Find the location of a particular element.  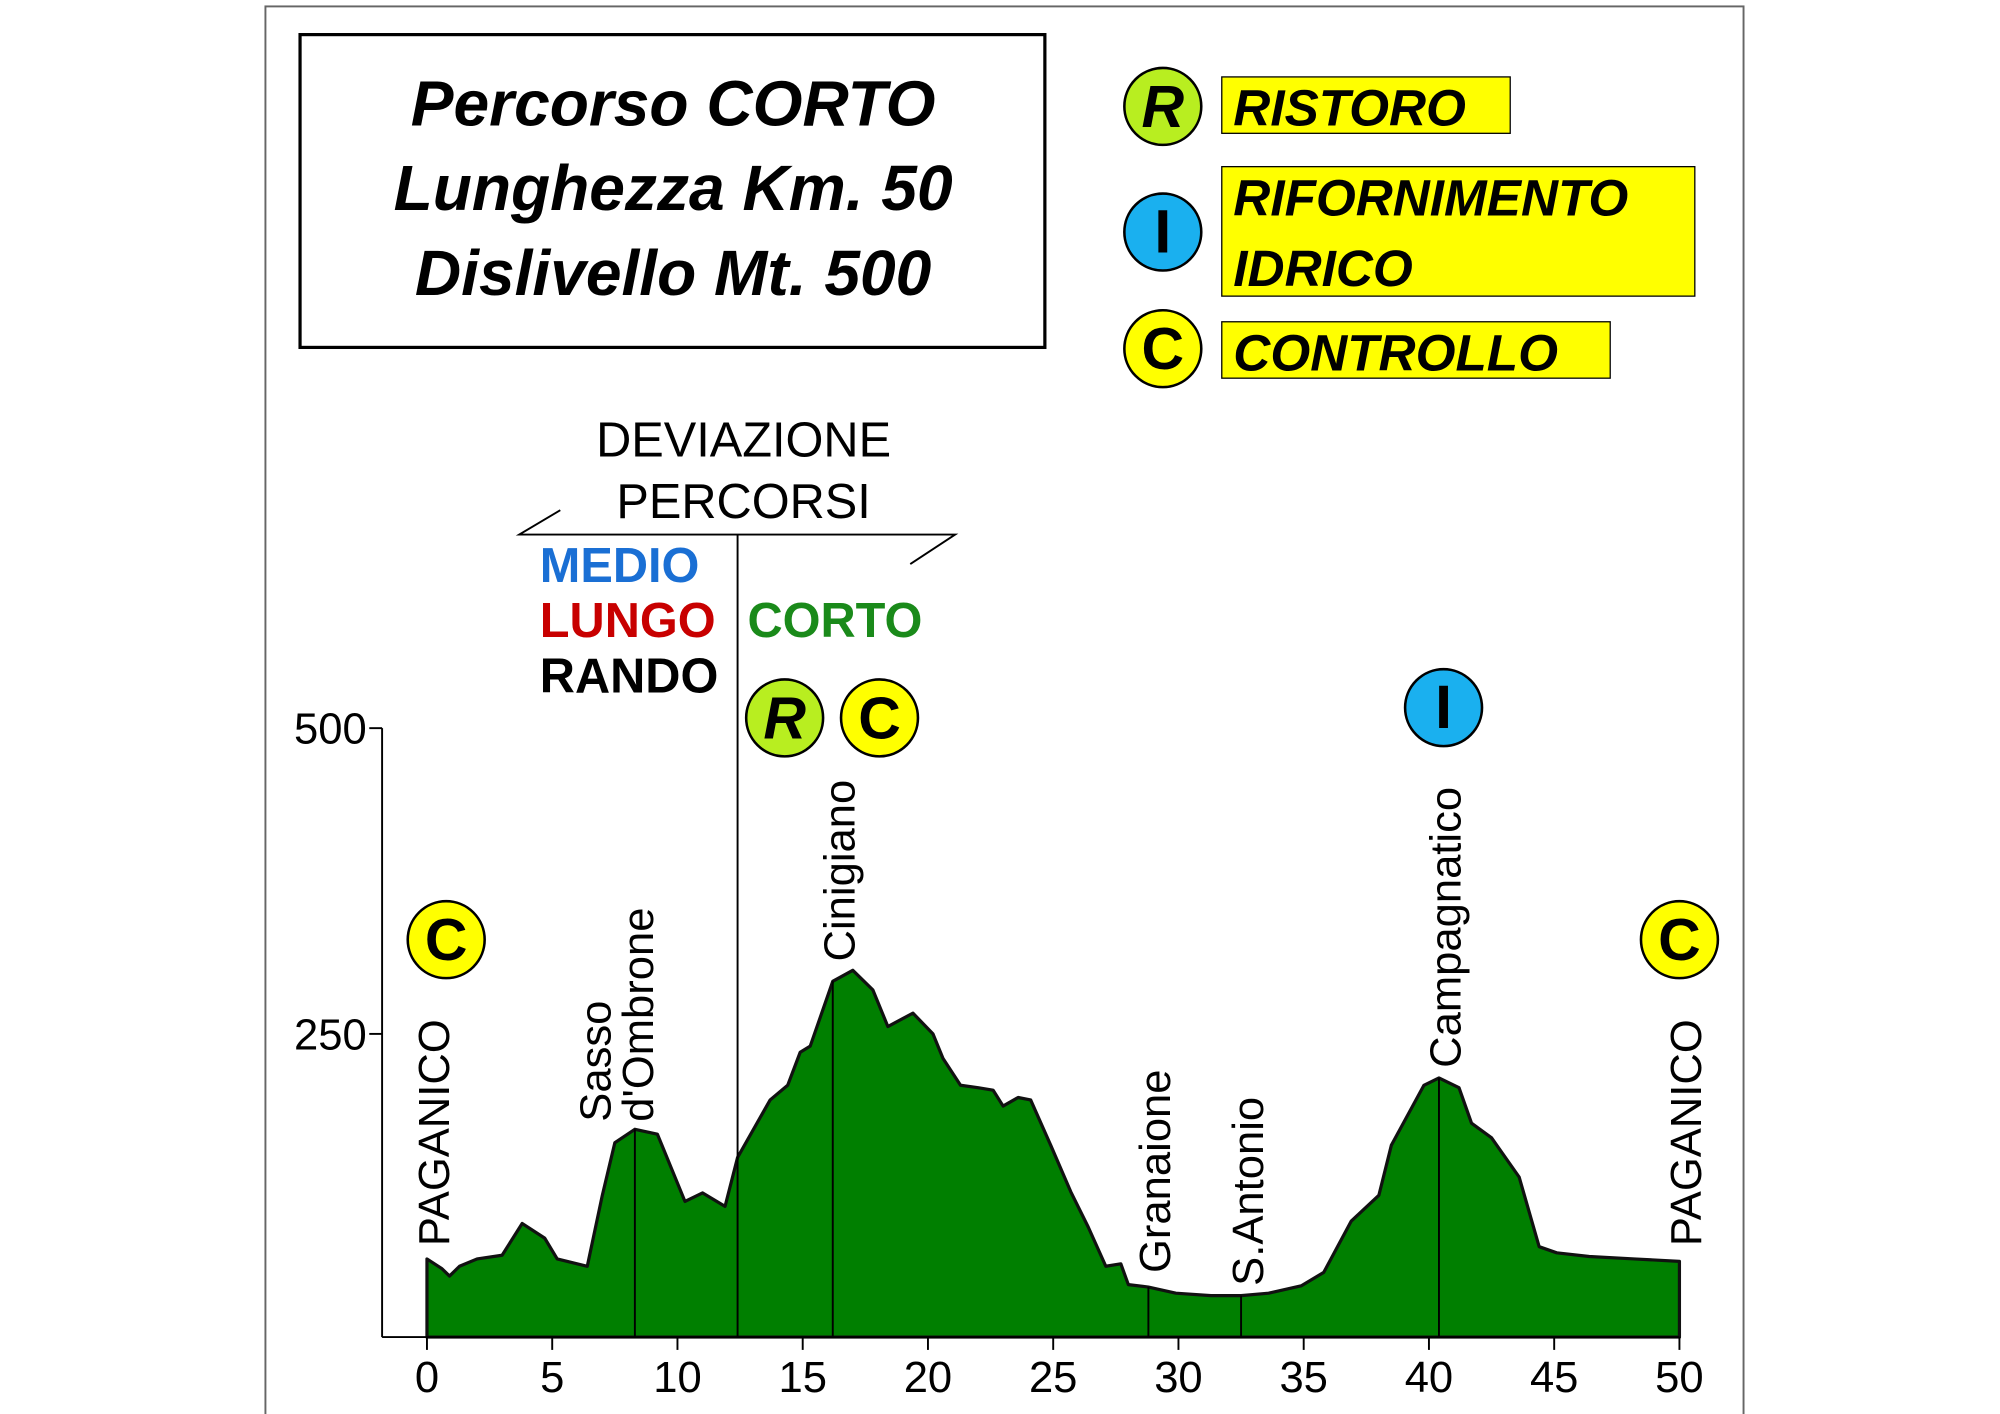

chart-title: Percorso CORTO is located at coordinates (673, 104).